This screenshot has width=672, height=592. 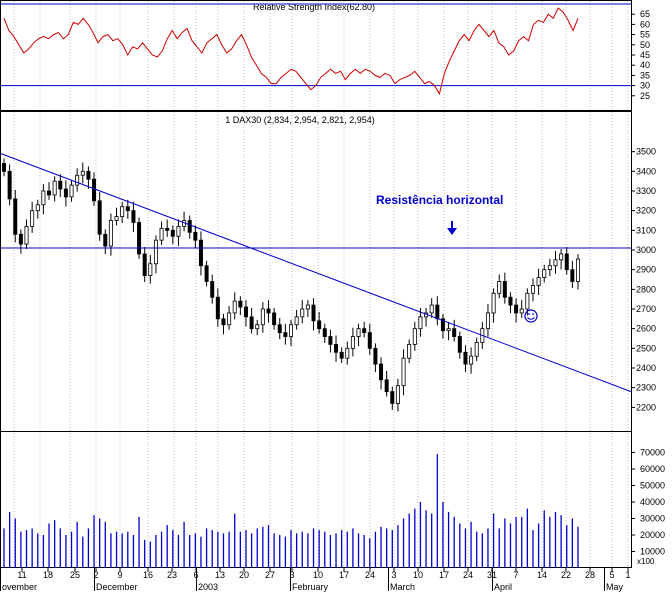 I want to click on volume-tick-label: 40000, so click(x=652, y=502).